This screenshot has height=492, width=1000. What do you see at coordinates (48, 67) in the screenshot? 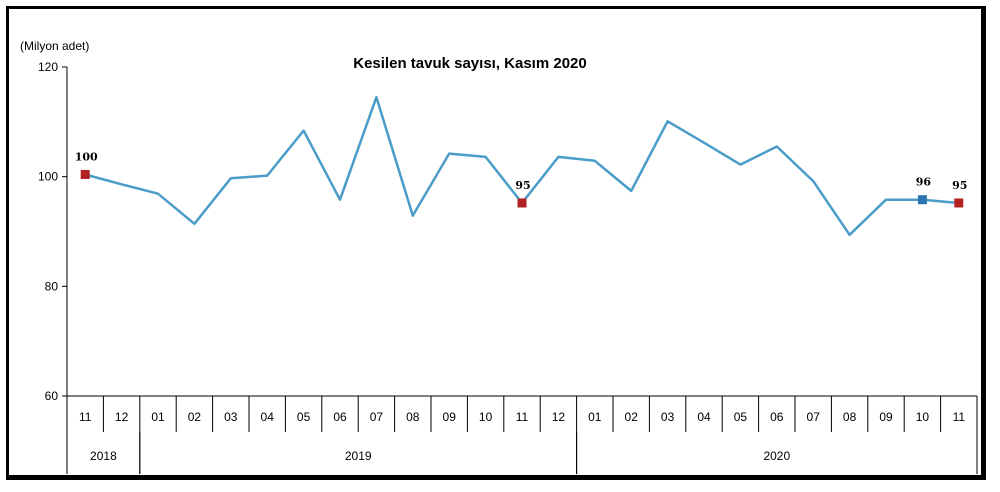
I see `y-tick-label: 120` at bounding box center [48, 67].